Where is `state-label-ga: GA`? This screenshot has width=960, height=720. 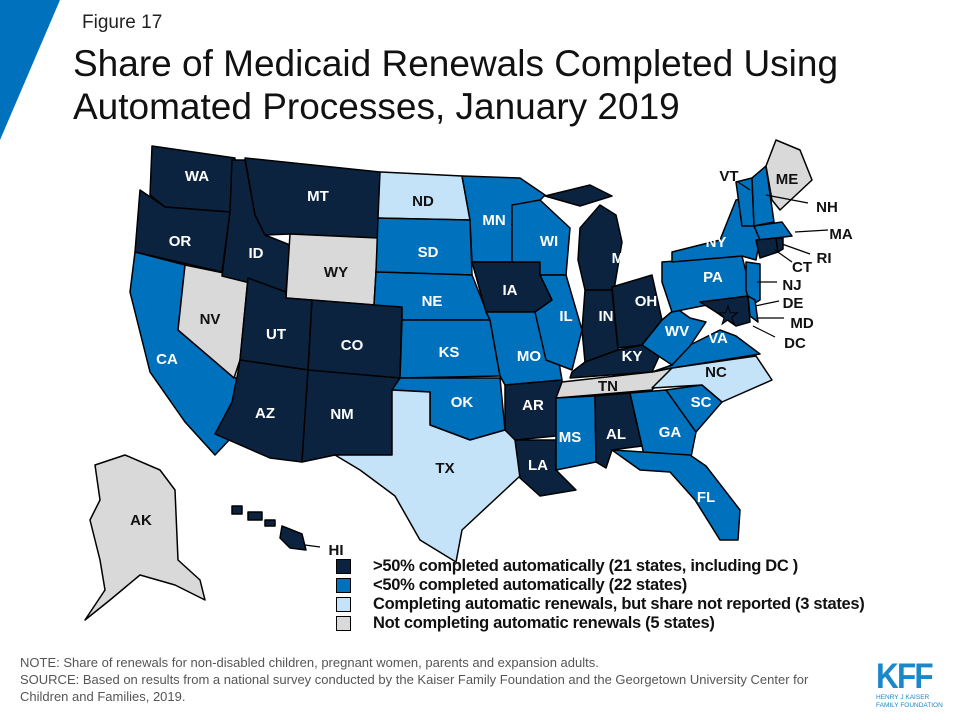
state-label-ga: GA is located at coordinates (670, 432).